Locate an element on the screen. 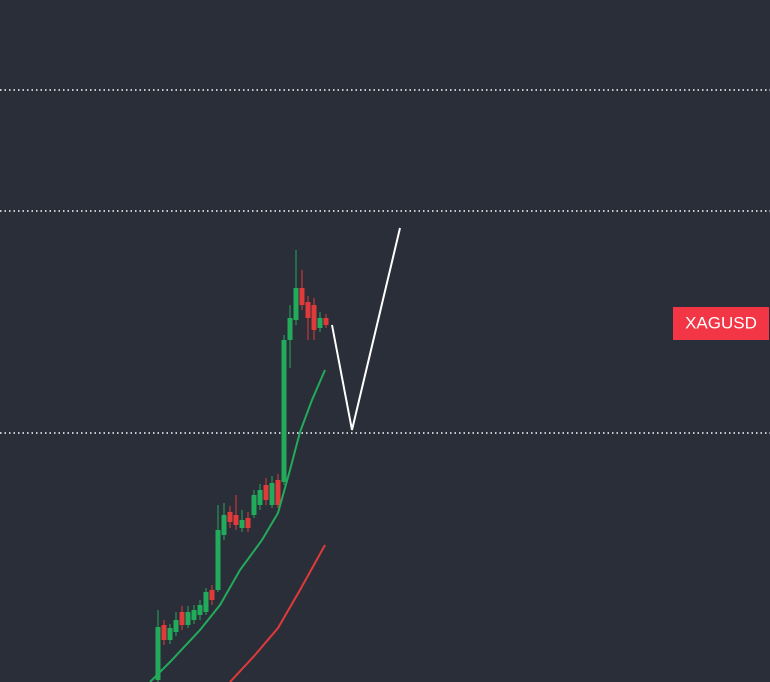 The image size is (770, 682). candles is located at coordinates (242, 466).